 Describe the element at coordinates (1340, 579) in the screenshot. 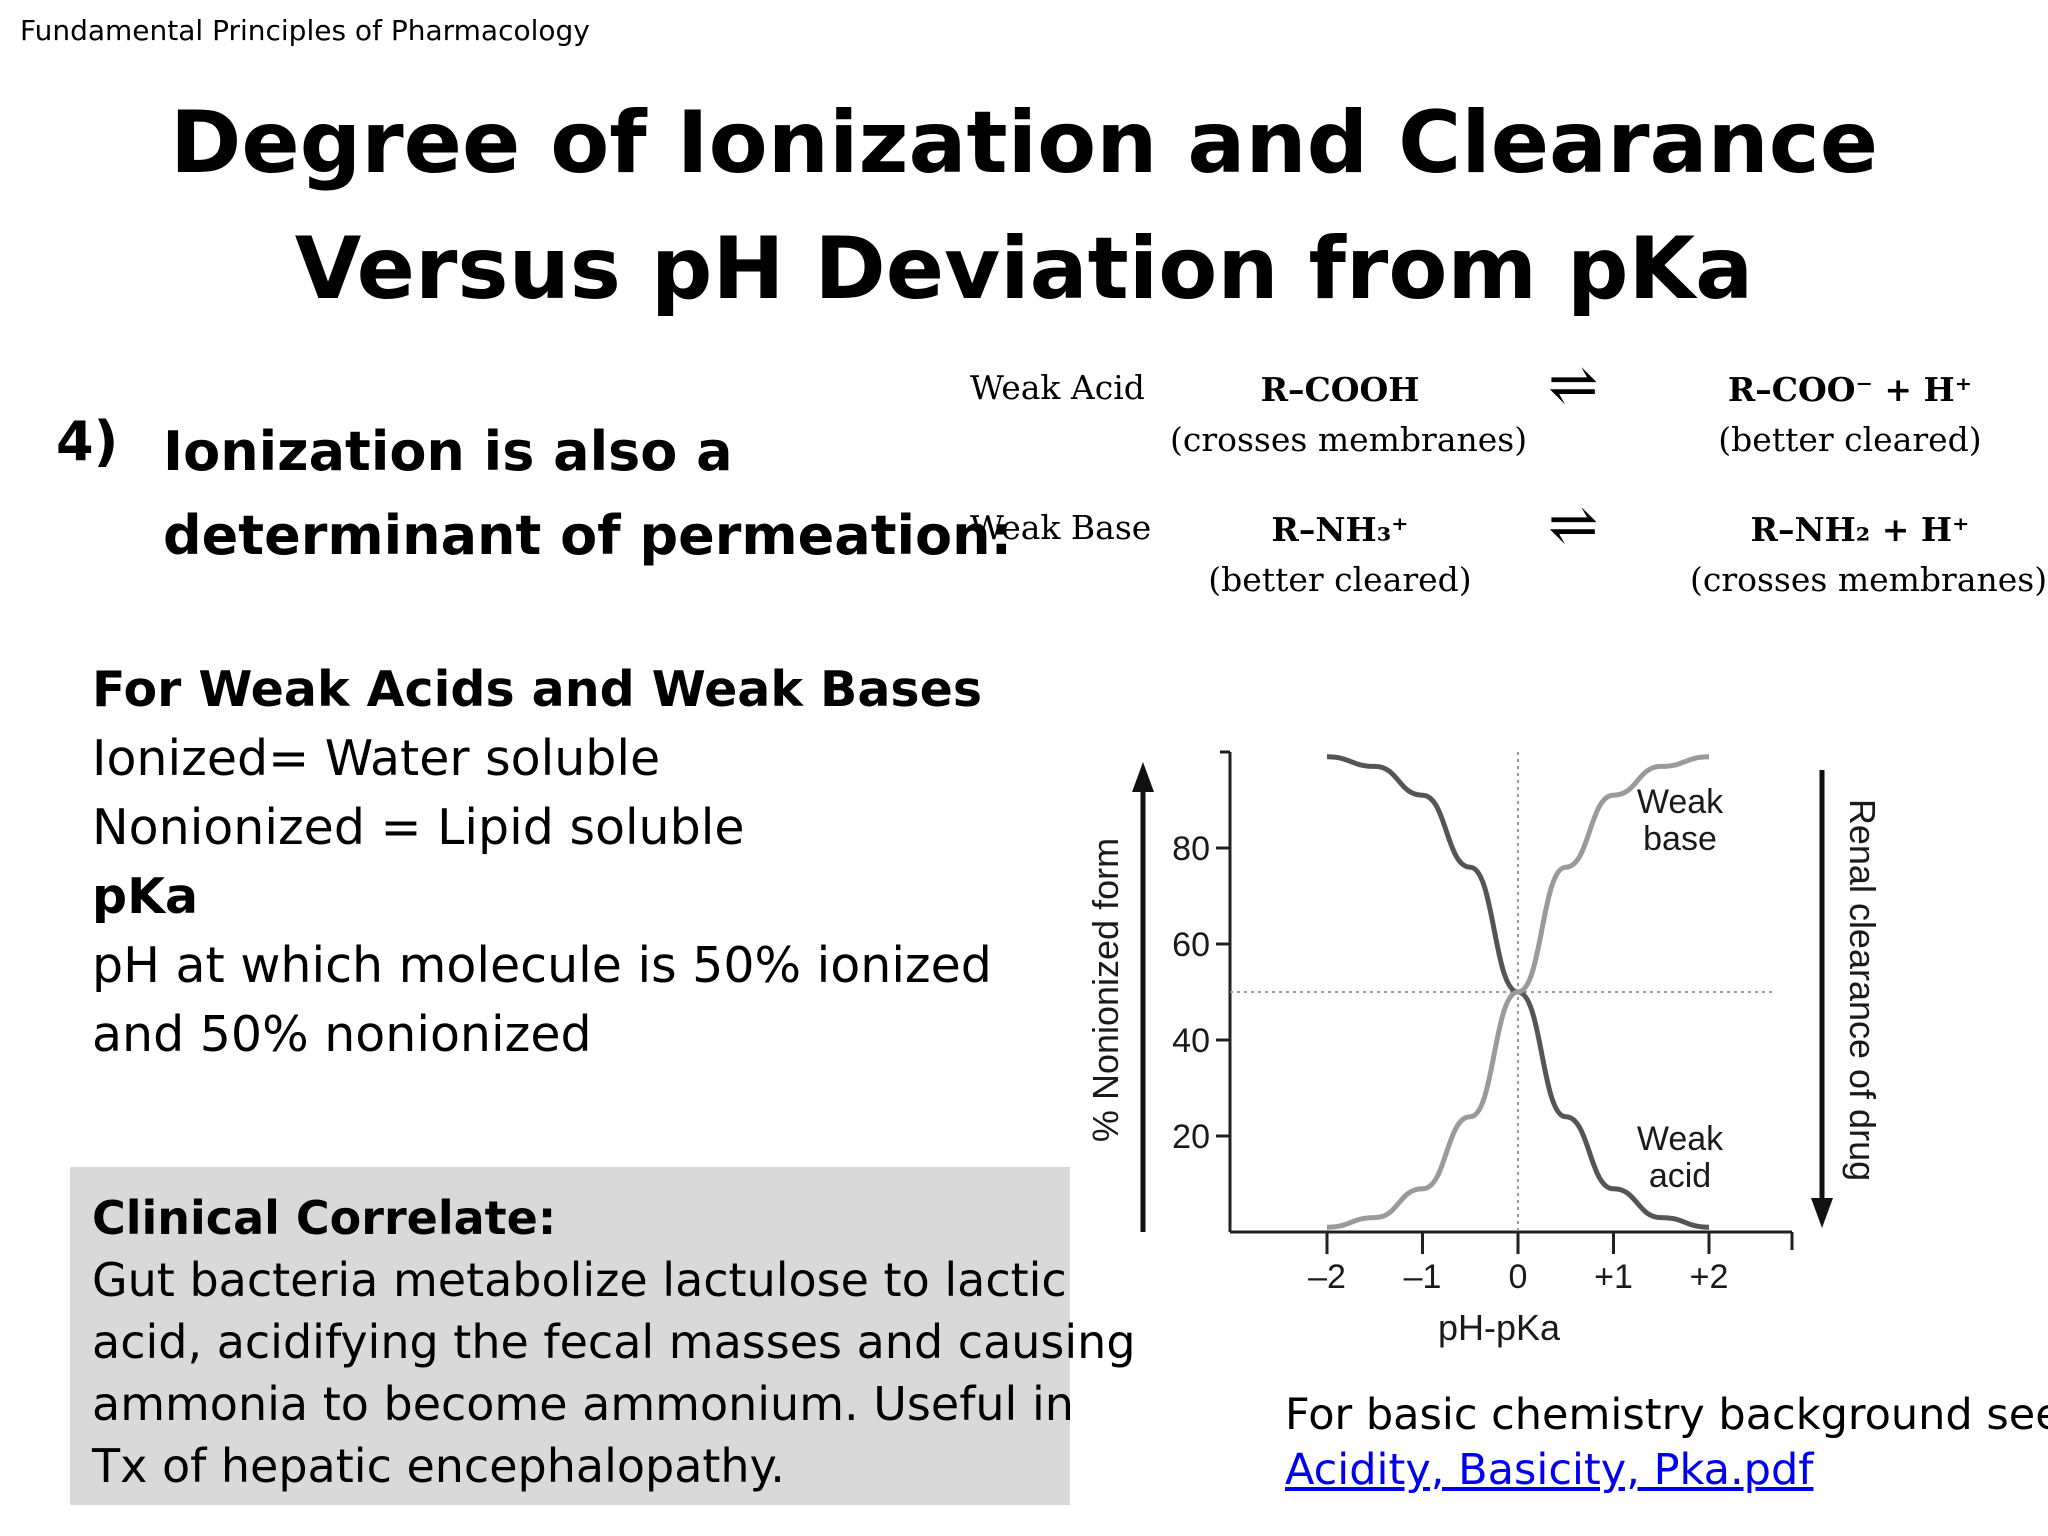

I see `weak-base-left-note: (better cleared)` at that location.